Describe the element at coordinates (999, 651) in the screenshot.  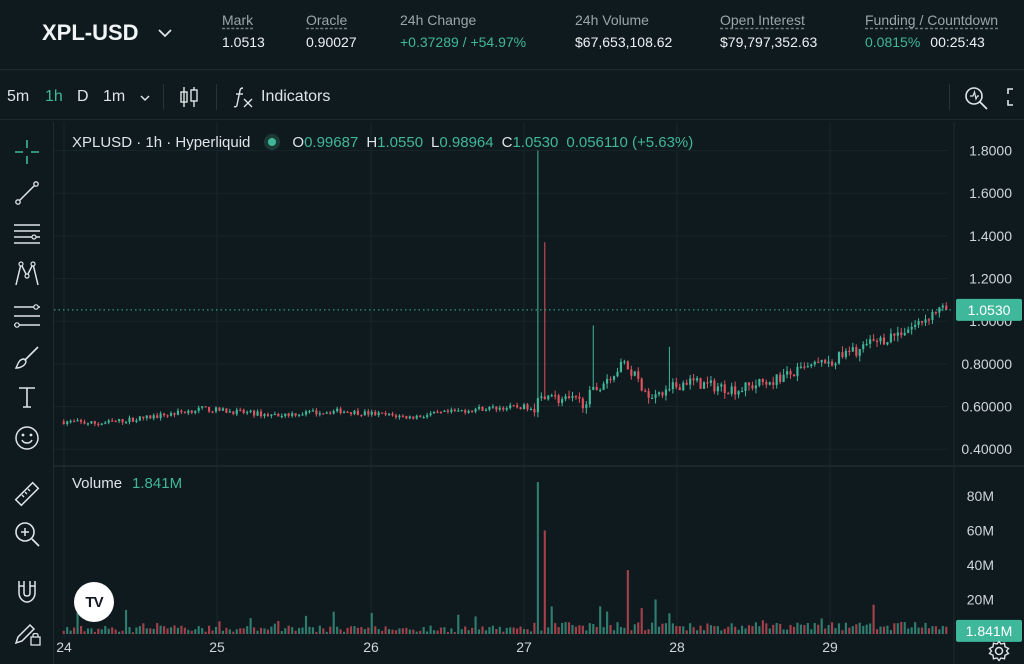
I see `settings-gear-icon` at that location.